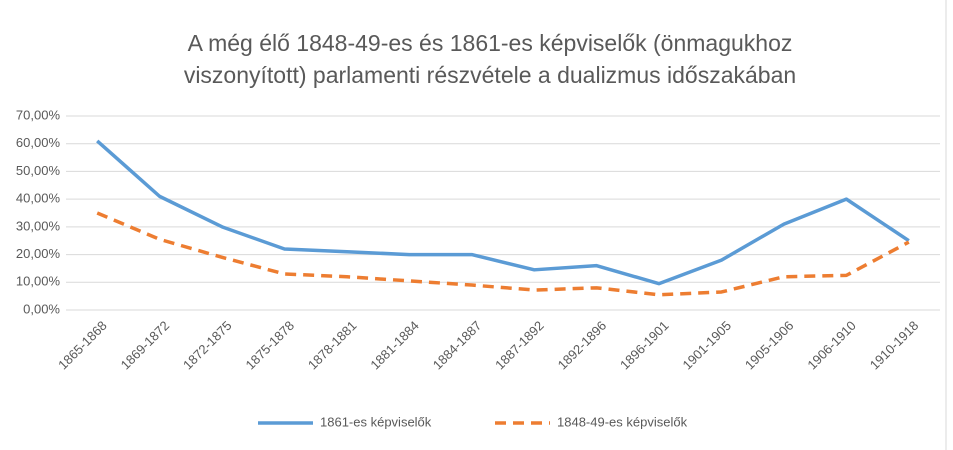  I want to click on x-tick-label: 1905-1906, so click(769, 345).